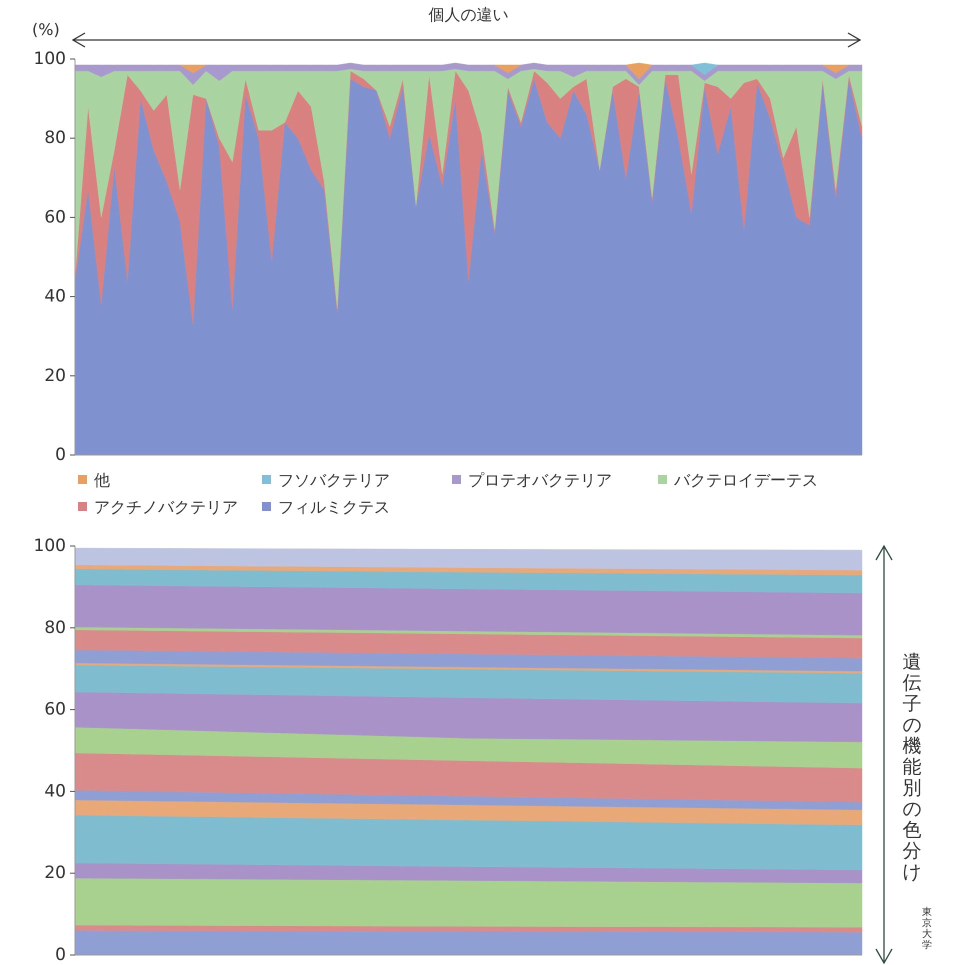 The width and height of the screenshot is (958, 965). What do you see at coordinates (166, 507) in the screenshot?
I see `legend-label: アクチノバクテリア` at bounding box center [166, 507].